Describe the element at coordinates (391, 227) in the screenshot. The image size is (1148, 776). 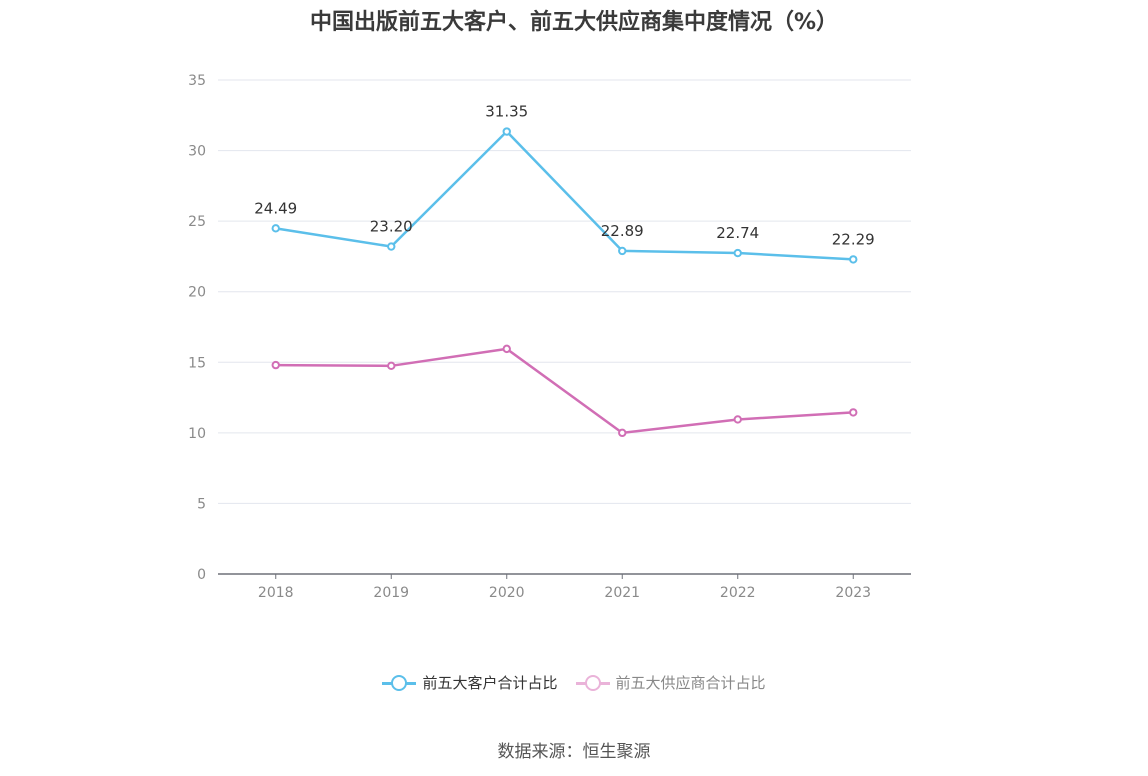
I see `data-label: 23.20` at that location.